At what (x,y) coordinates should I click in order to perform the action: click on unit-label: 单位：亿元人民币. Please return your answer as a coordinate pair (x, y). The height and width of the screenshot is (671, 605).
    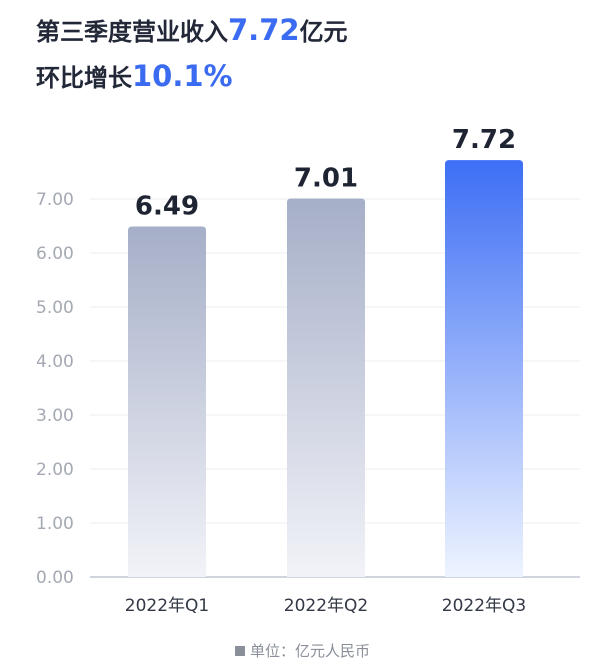
    Looking at the image, I should click on (309, 651).